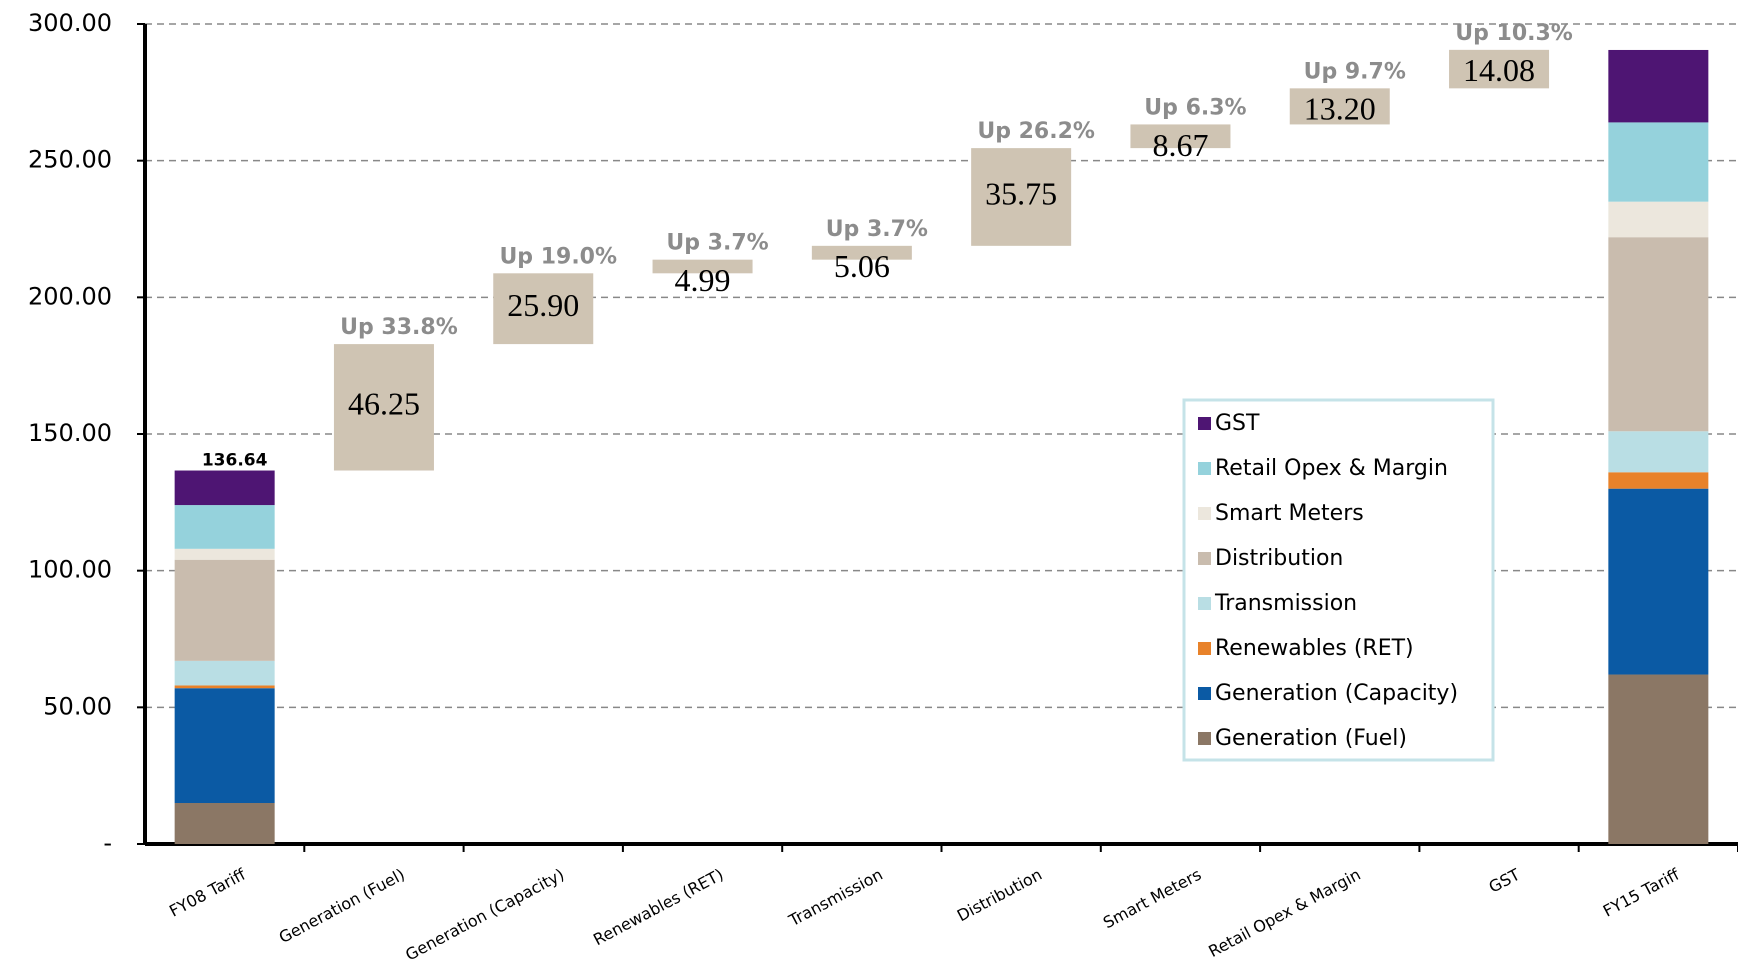 Image resolution: width=1738 pixels, height=976 pixels. What do you see at coordinates (862, 266) in the screenshot?
I see `change-label: 5.06` at bounding box center [862, 266].